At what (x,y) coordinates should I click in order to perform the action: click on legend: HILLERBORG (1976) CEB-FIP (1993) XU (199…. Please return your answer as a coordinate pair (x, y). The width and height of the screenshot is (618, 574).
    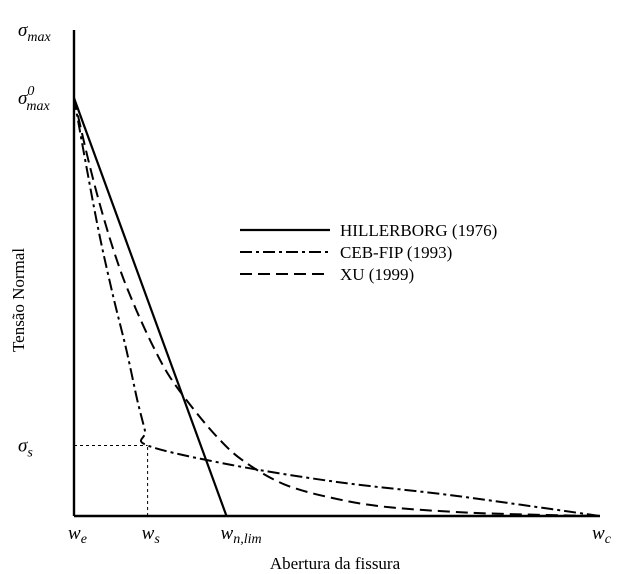
    Looking at the image, I should click on (368, 252).